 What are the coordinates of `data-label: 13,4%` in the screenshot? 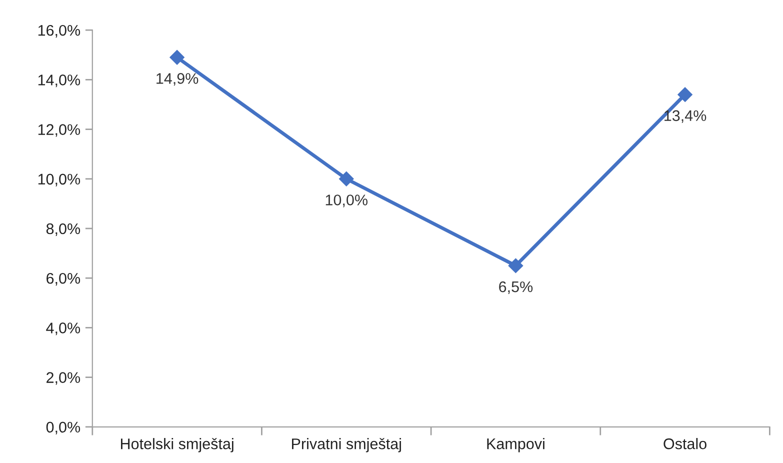 It's located at (685, 116).